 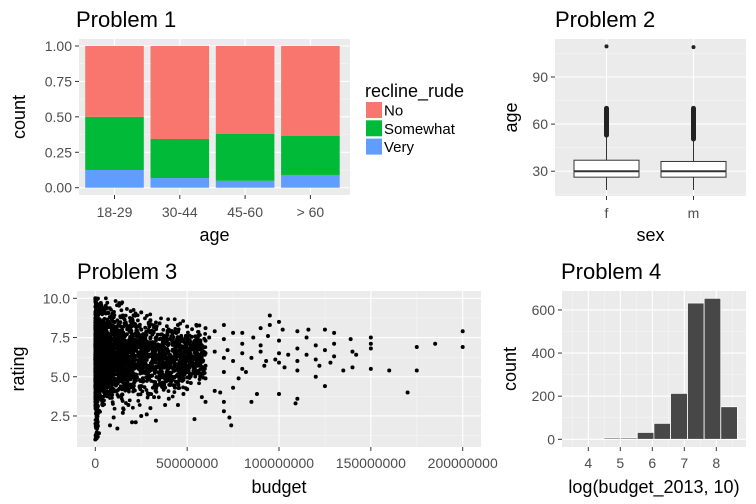 I want to click on x-axis-title: budget, so click(x=278, y=487).